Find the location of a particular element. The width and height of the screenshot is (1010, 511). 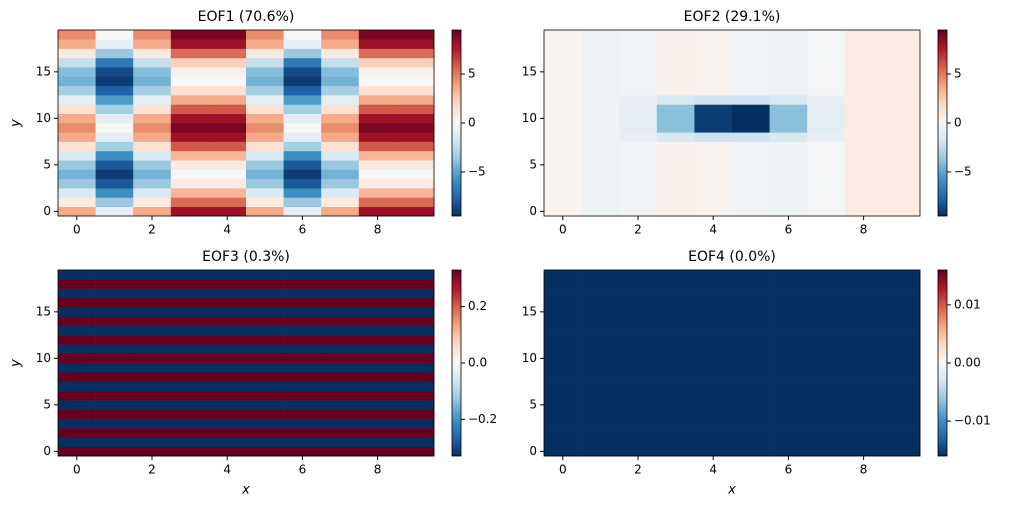

panel-title: EOF2 (29.1%) is located at coordinates (732, 17).